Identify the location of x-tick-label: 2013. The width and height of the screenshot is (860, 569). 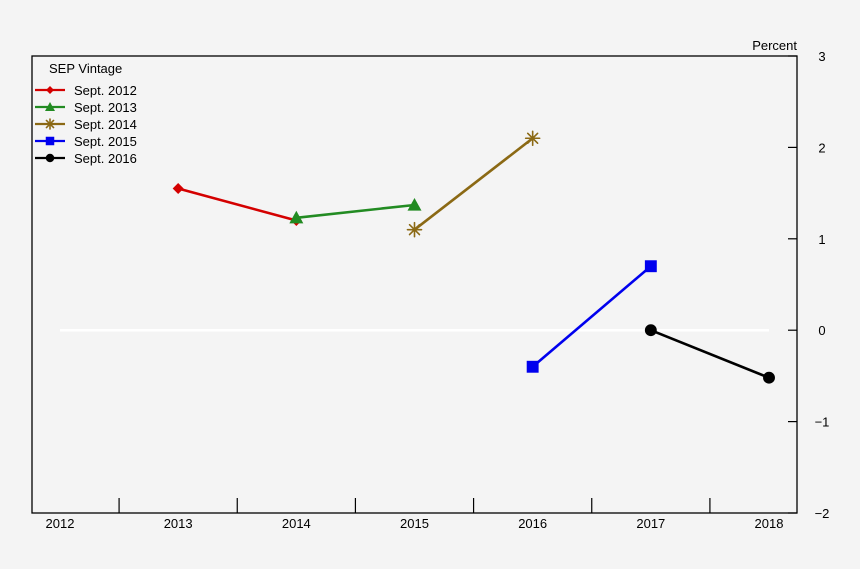
(178, 523).